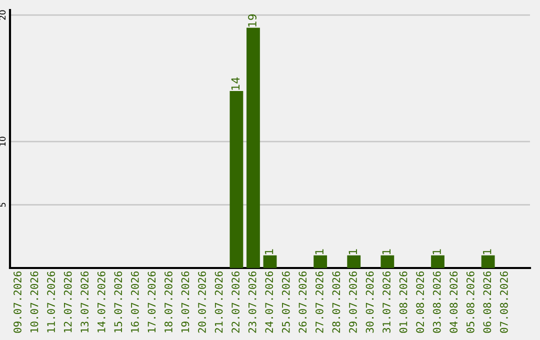 Image resolution: width=540 pixels, height=340 pixels. I want to click on x-tick-label: 13.07.2026, so click(84, 301).